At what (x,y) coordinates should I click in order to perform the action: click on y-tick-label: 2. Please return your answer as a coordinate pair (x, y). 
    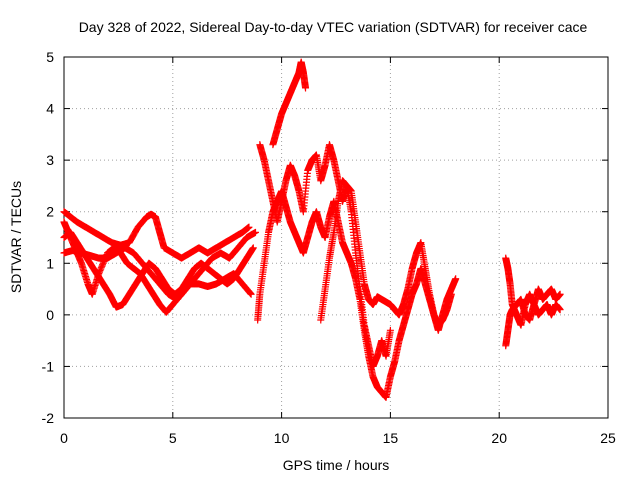
    Looking at the image, I should click on (50, 212).